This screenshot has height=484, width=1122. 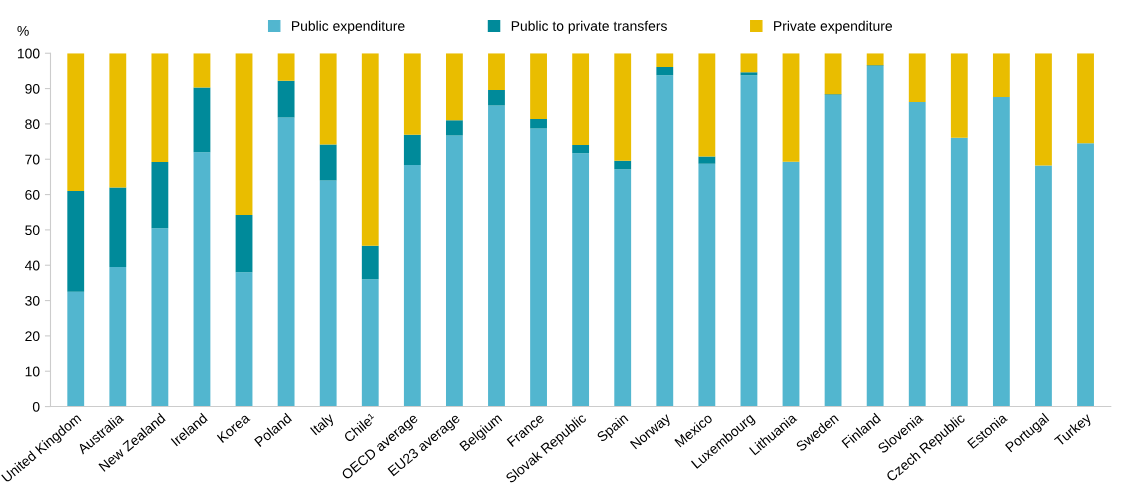 I want to click on y-tick-label: 50, so click(x=32, y=230).